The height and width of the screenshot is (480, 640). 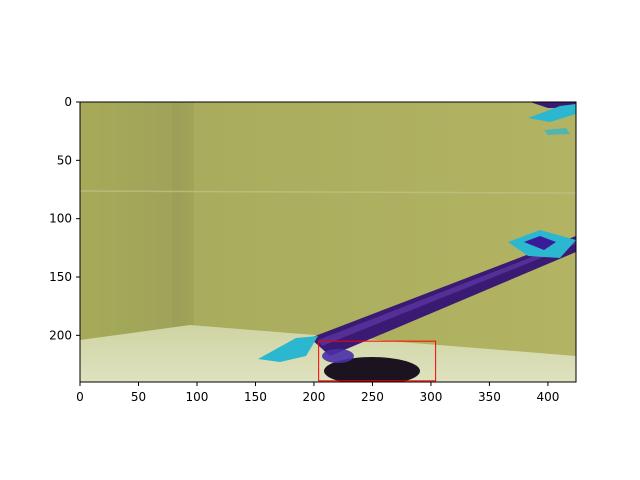 I want to click on y-axis-ticks: 0 50 100 150 200, so click(x=64, y=218).